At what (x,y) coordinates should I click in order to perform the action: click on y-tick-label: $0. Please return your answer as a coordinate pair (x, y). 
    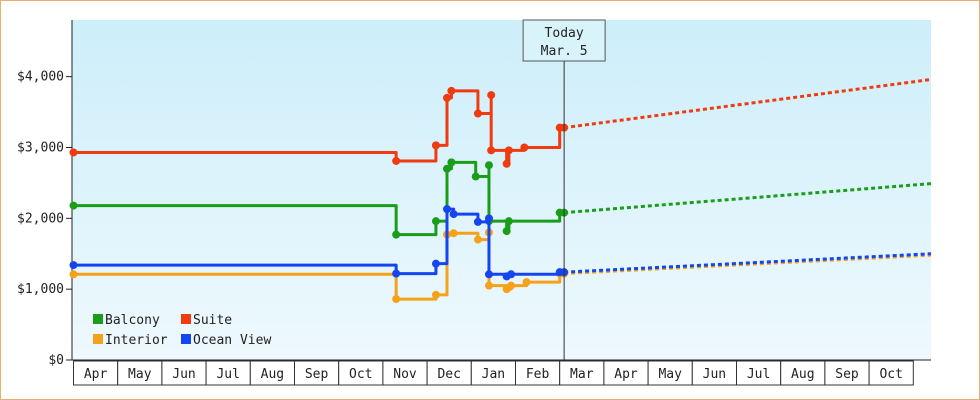
    Looking at the image, I should click on (56, 360).